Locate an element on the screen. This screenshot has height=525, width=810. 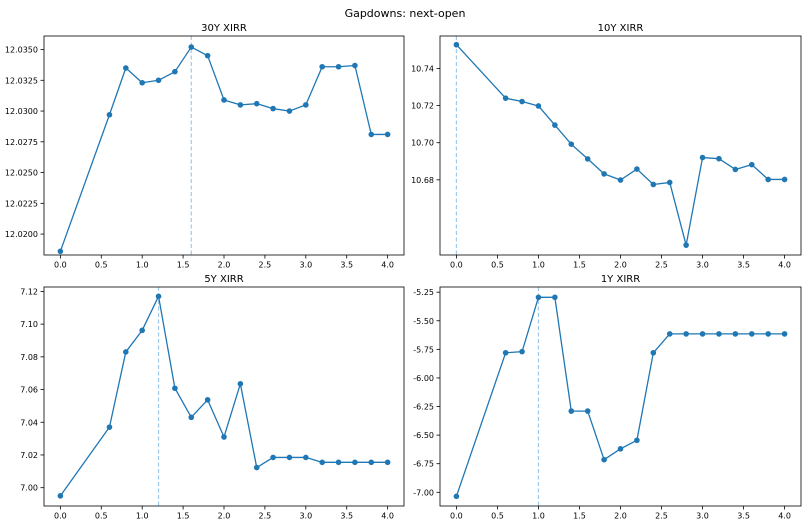
subplot-title: 1Y XIRR is located at coordinates (620, 279).